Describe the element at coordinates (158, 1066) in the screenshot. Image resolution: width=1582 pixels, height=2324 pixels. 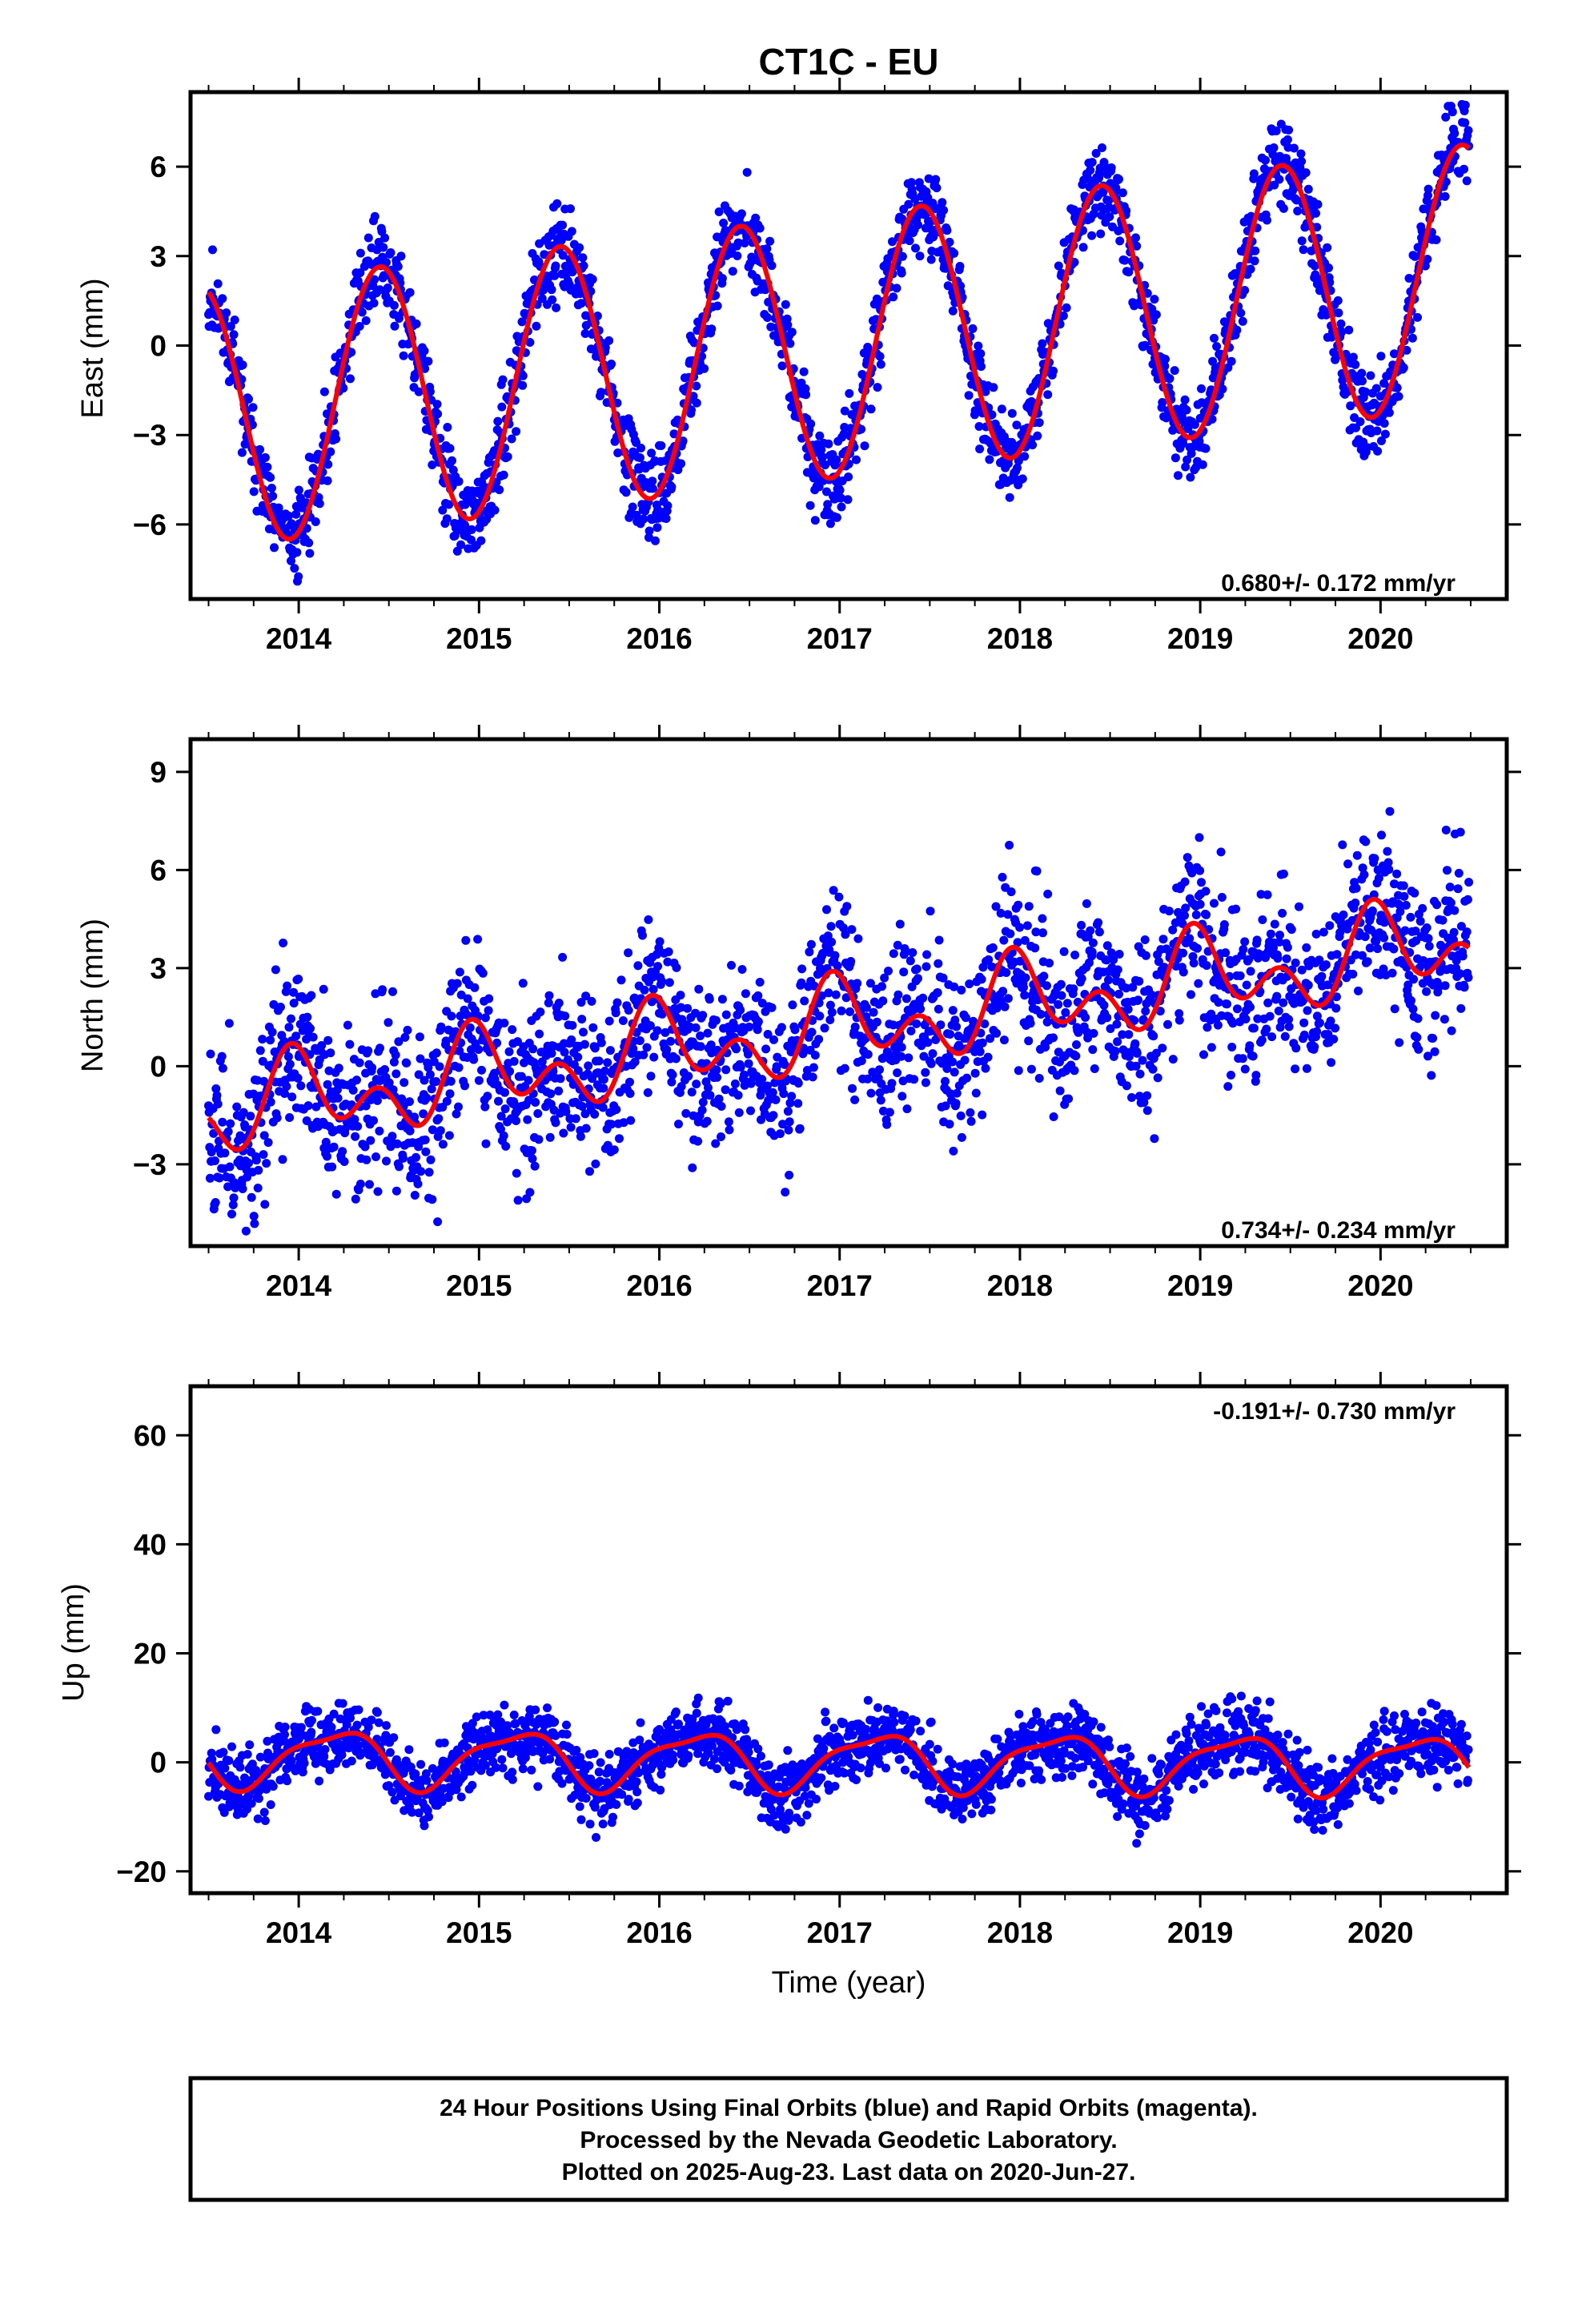
I see `y-tick-label: 0` at that location.